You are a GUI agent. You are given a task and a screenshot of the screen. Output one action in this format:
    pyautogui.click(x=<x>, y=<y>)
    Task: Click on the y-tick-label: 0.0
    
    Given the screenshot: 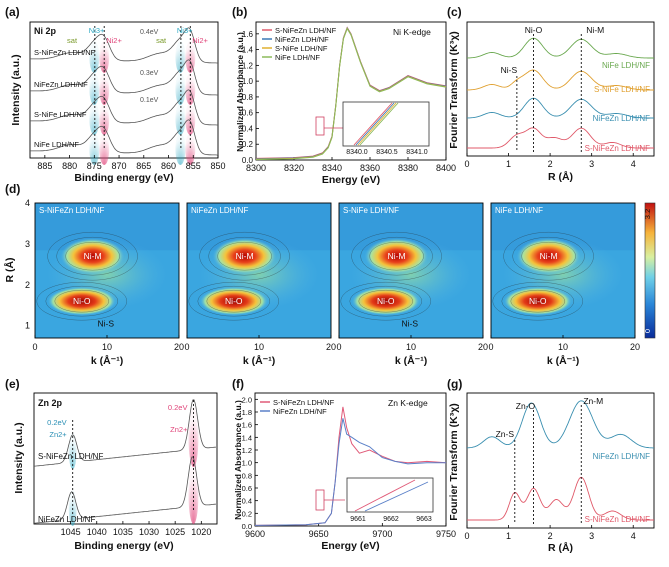 What is the action you would take?
    pyautogui.click(x=248, y=160)
    